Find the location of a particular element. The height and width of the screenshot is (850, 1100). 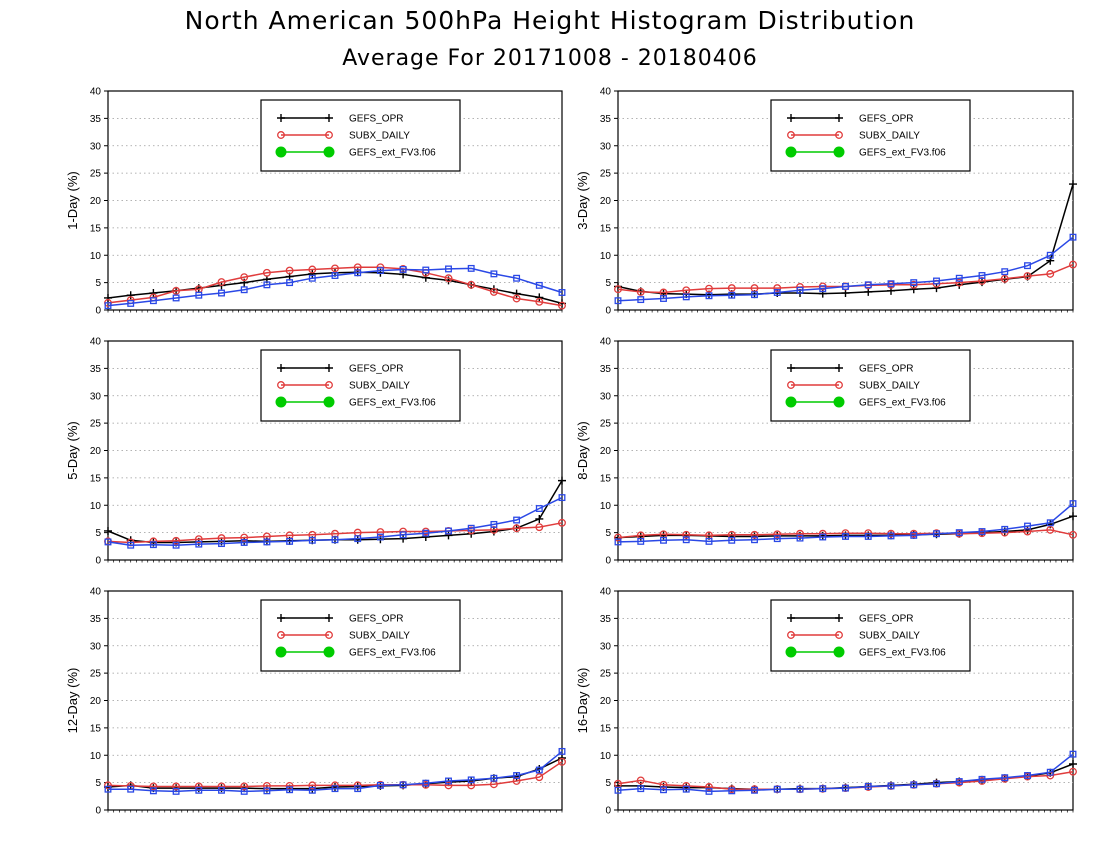

y-tick-label: 35 is located at coordinates (96, 119).